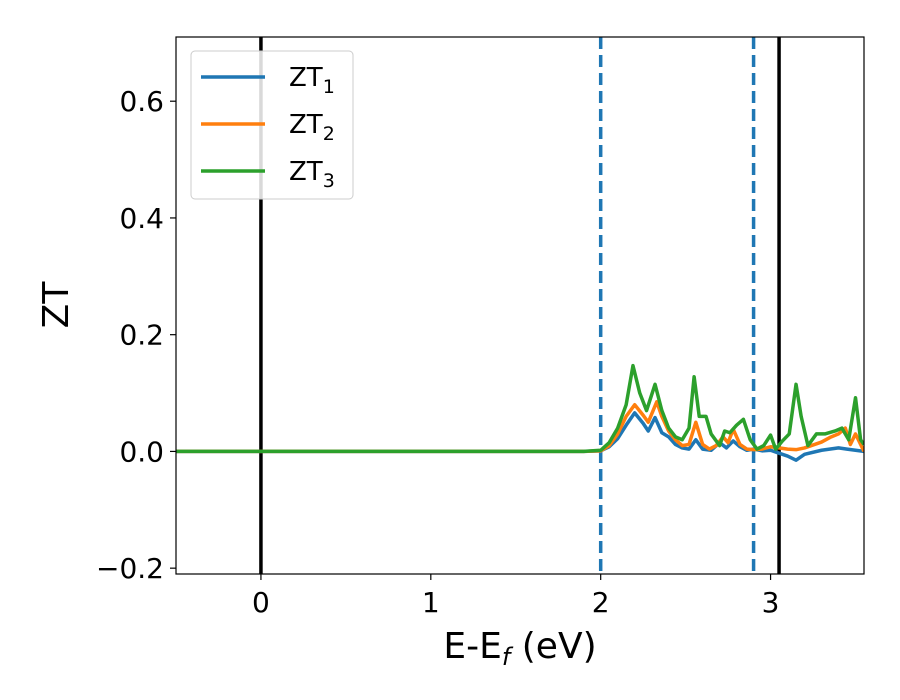 The image size is (900, 700). What do you see at coordinates (520, 408) in the screenshot?
I see `series-line-zt3` at bounding box center [520, 408].